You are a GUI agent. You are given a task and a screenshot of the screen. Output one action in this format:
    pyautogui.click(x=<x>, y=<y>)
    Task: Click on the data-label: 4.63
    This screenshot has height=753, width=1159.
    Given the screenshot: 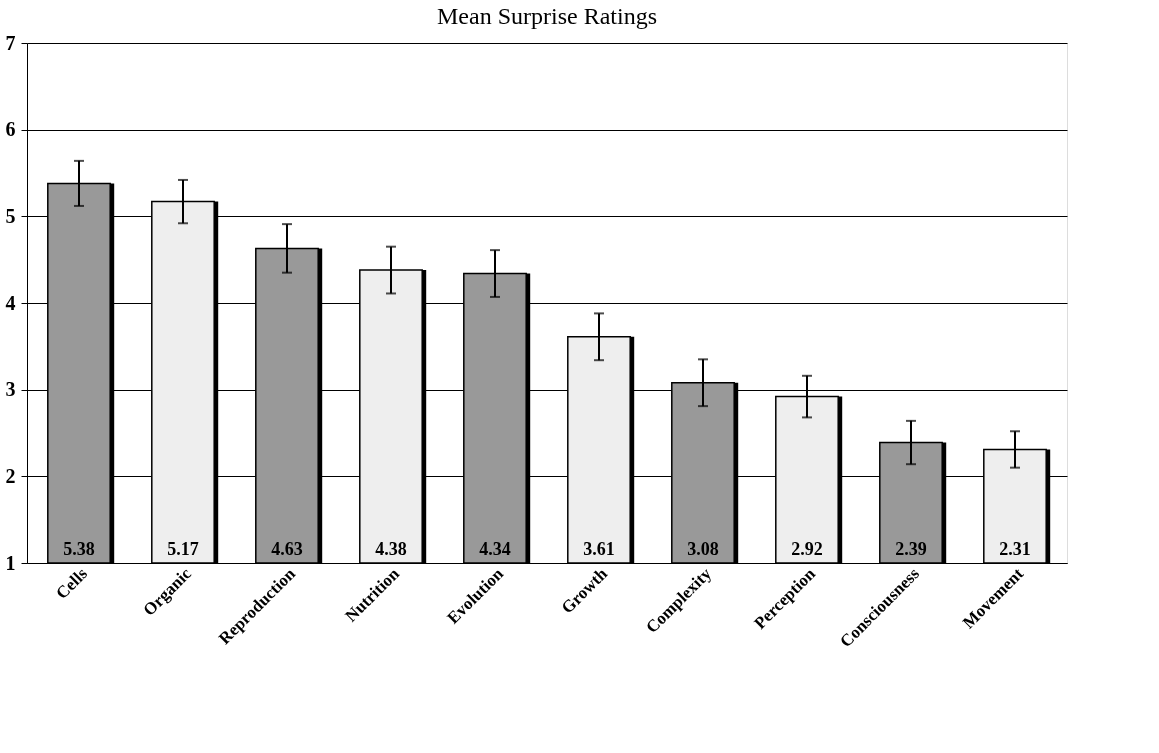 What is the action you would take?
    pyautogui.click(x=287, y=549)
    